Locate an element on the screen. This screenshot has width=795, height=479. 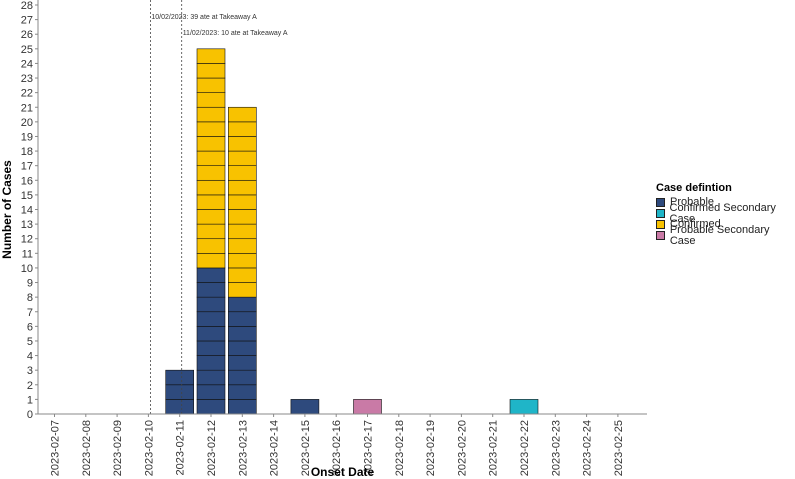
x-tick-label: 2023-02-16 is located at coordinates (337, 448).